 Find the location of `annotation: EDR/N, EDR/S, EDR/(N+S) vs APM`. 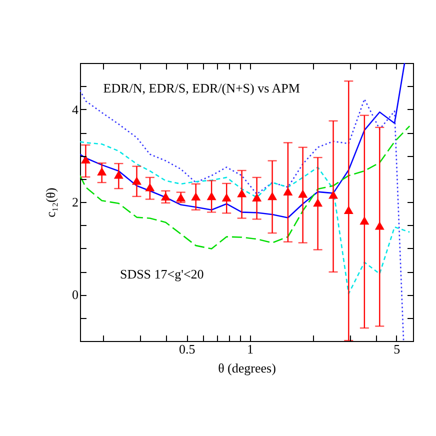

annotation: EDR/N, EDR/S, EDR/(N+S) vs APM is located at coordinates (201, 88).